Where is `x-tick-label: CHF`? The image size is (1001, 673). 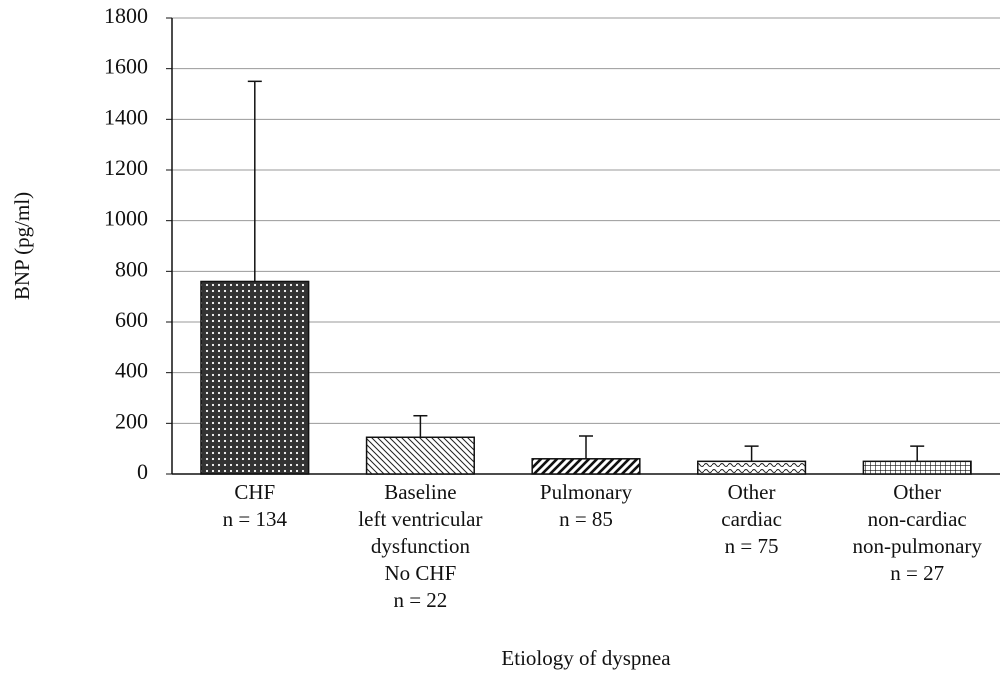
x-tick-label: CHF is located at coordinates (254, 492).